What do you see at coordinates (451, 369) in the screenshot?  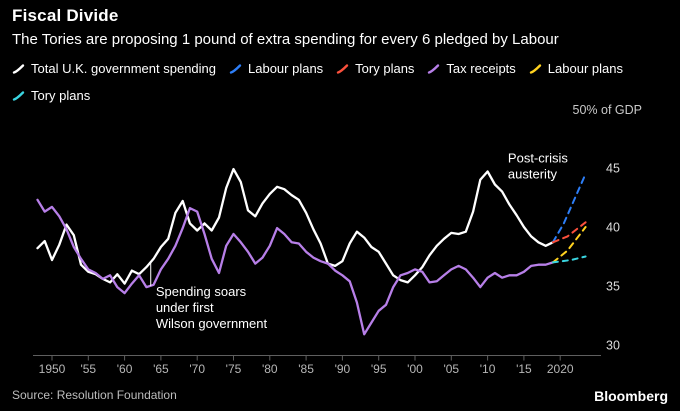 I see `x-axis-label: '05` at bounding box center [451, 369].